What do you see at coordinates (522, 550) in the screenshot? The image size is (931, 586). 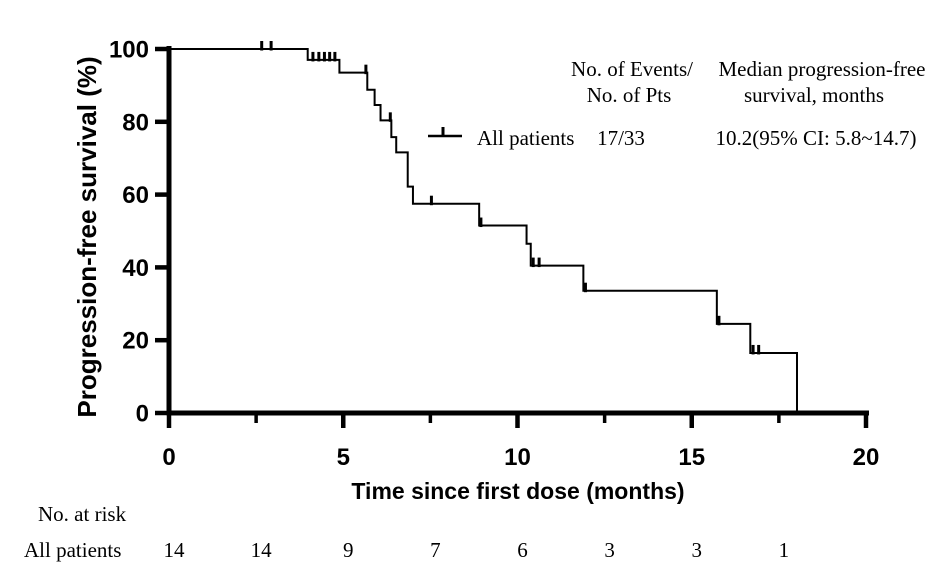 I see `risk-count: 6` at bounding box center [522, 550].